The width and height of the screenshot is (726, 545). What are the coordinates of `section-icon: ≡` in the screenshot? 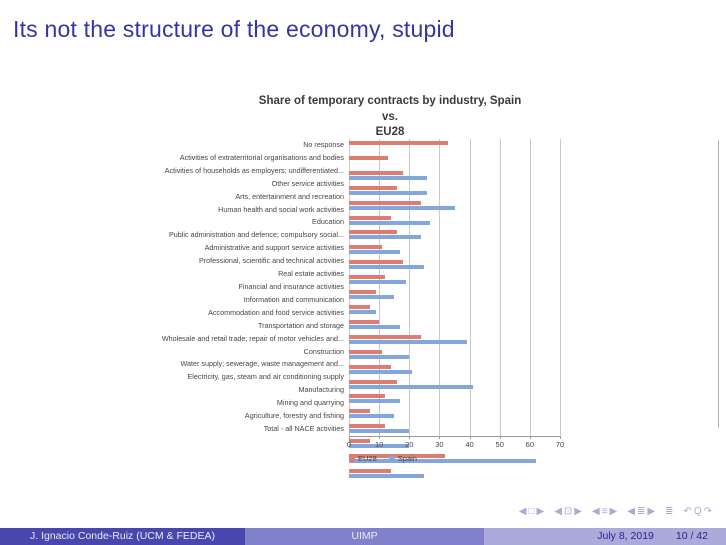 It's located at (604, 511).